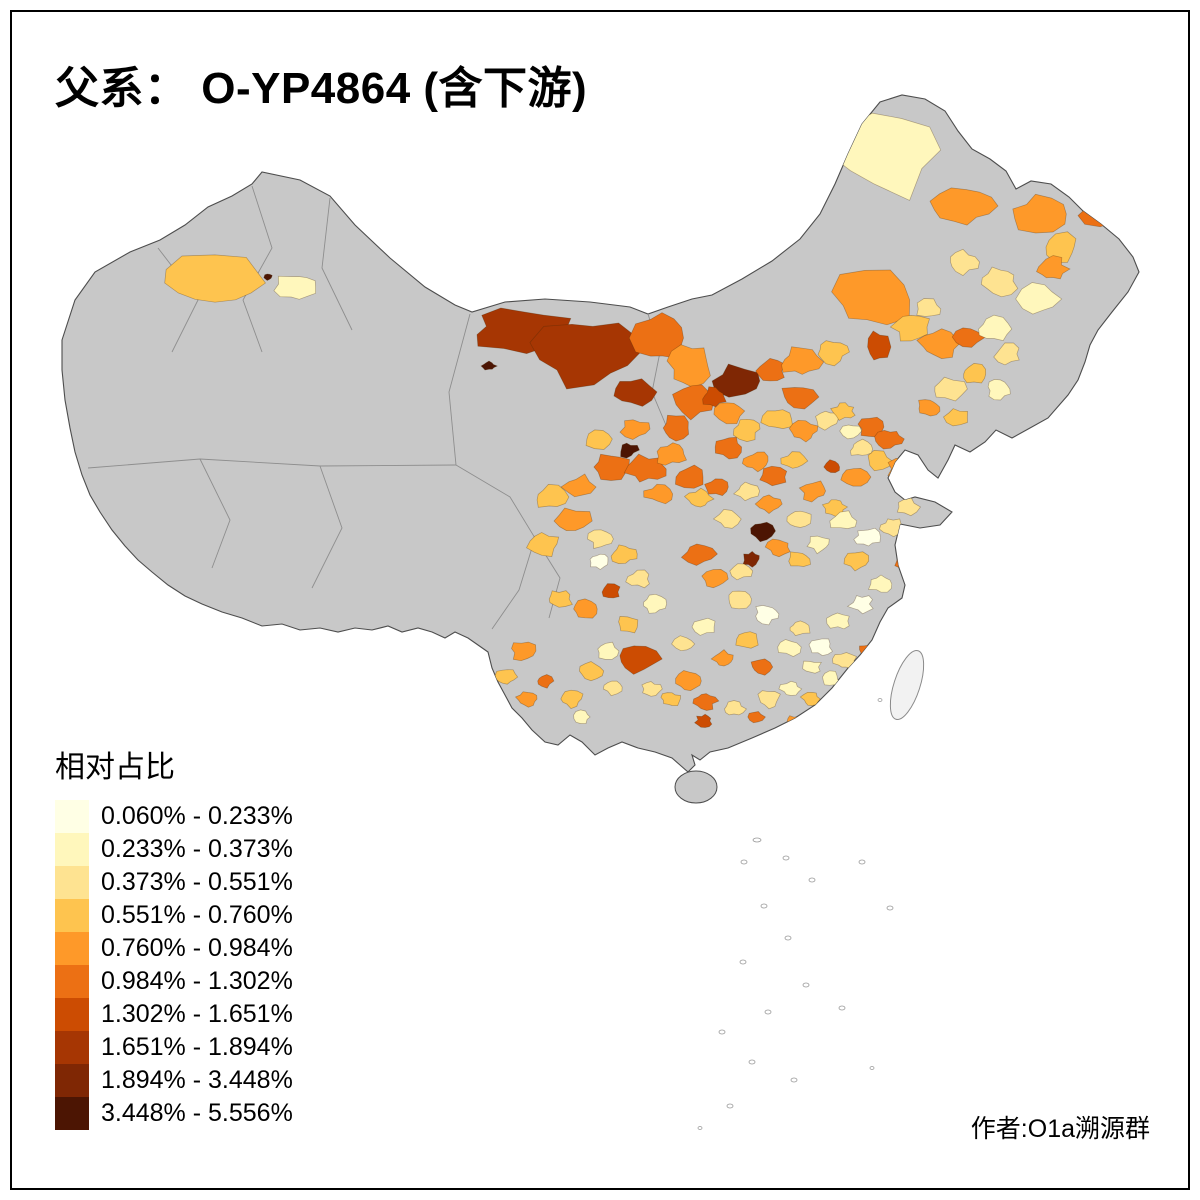 This screenshot has width=1200, height=1200. Describe the element at coordinates (696, 787) in the screenshot. I see `hainan-island` at that location.